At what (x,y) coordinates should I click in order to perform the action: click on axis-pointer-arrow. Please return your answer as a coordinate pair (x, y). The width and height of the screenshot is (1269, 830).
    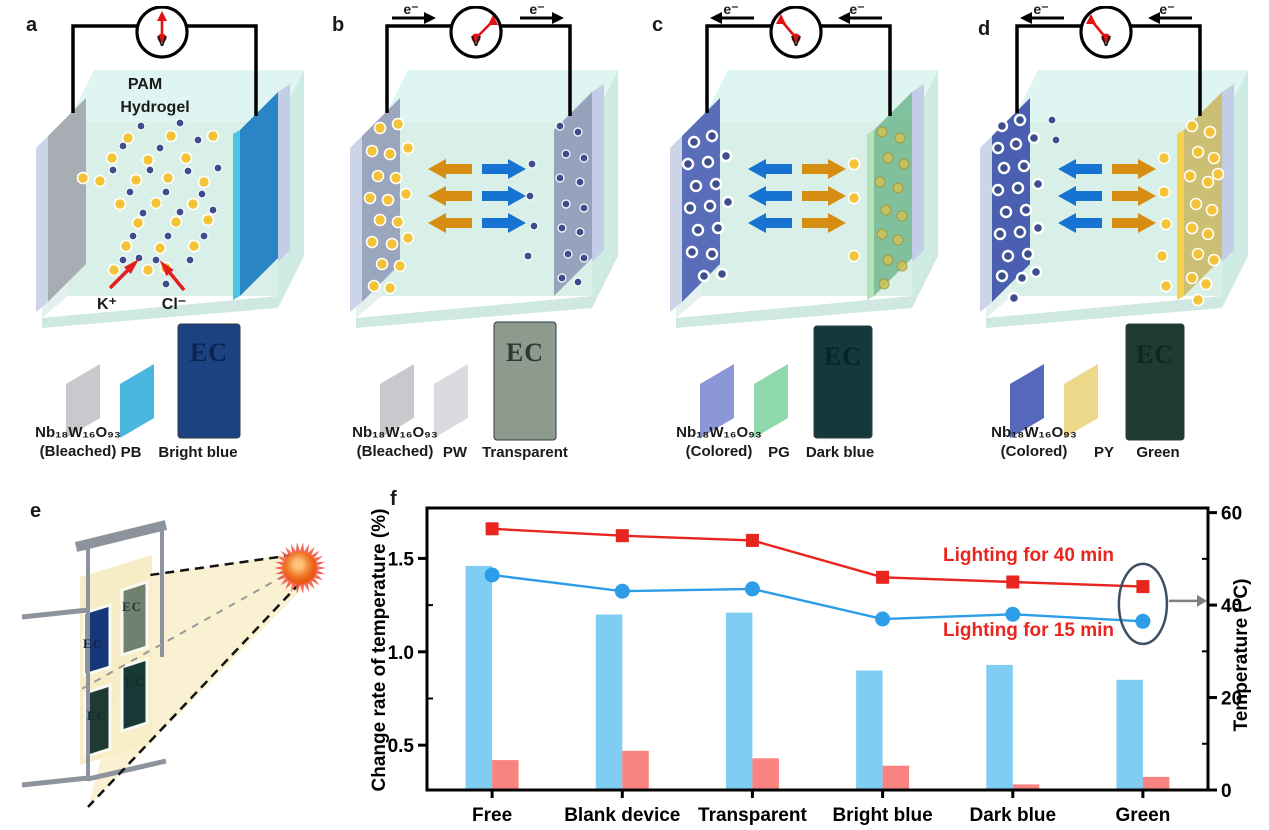
    Looking at the image, I should click on (1187, 600).